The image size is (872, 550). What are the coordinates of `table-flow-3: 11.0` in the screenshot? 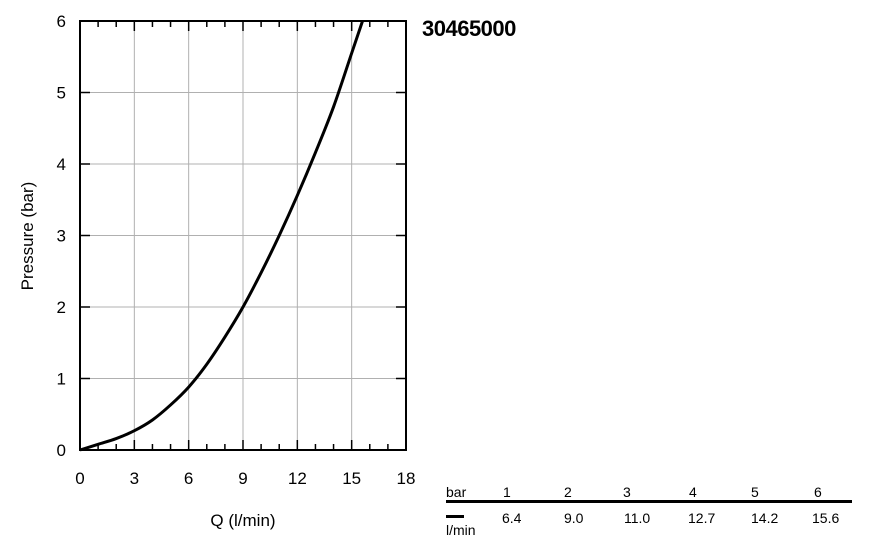 It's located at (637, 518).